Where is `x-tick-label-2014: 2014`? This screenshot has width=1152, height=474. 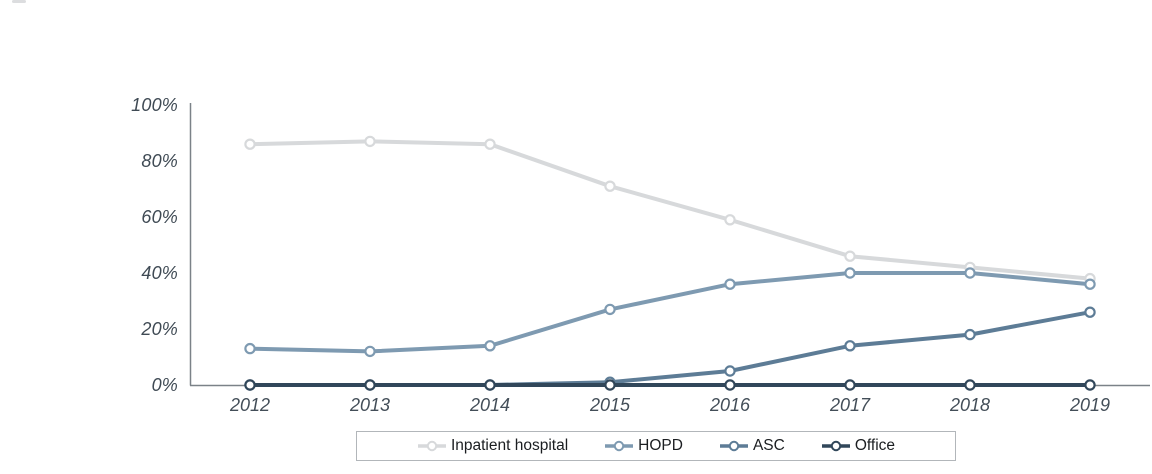
x-tick-label-2014: 2014 is located at coordinates (490, 405).